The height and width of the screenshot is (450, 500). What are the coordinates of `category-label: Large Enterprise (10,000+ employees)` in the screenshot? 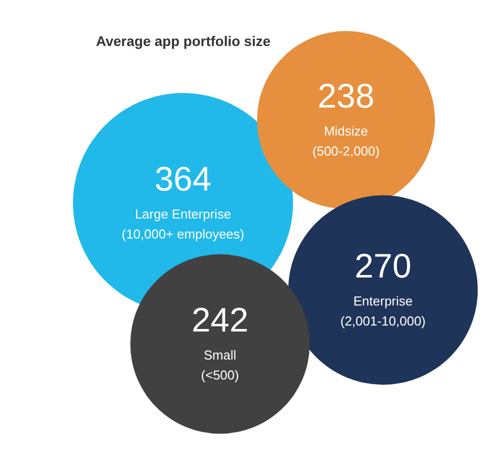 It's located at (183, 224).